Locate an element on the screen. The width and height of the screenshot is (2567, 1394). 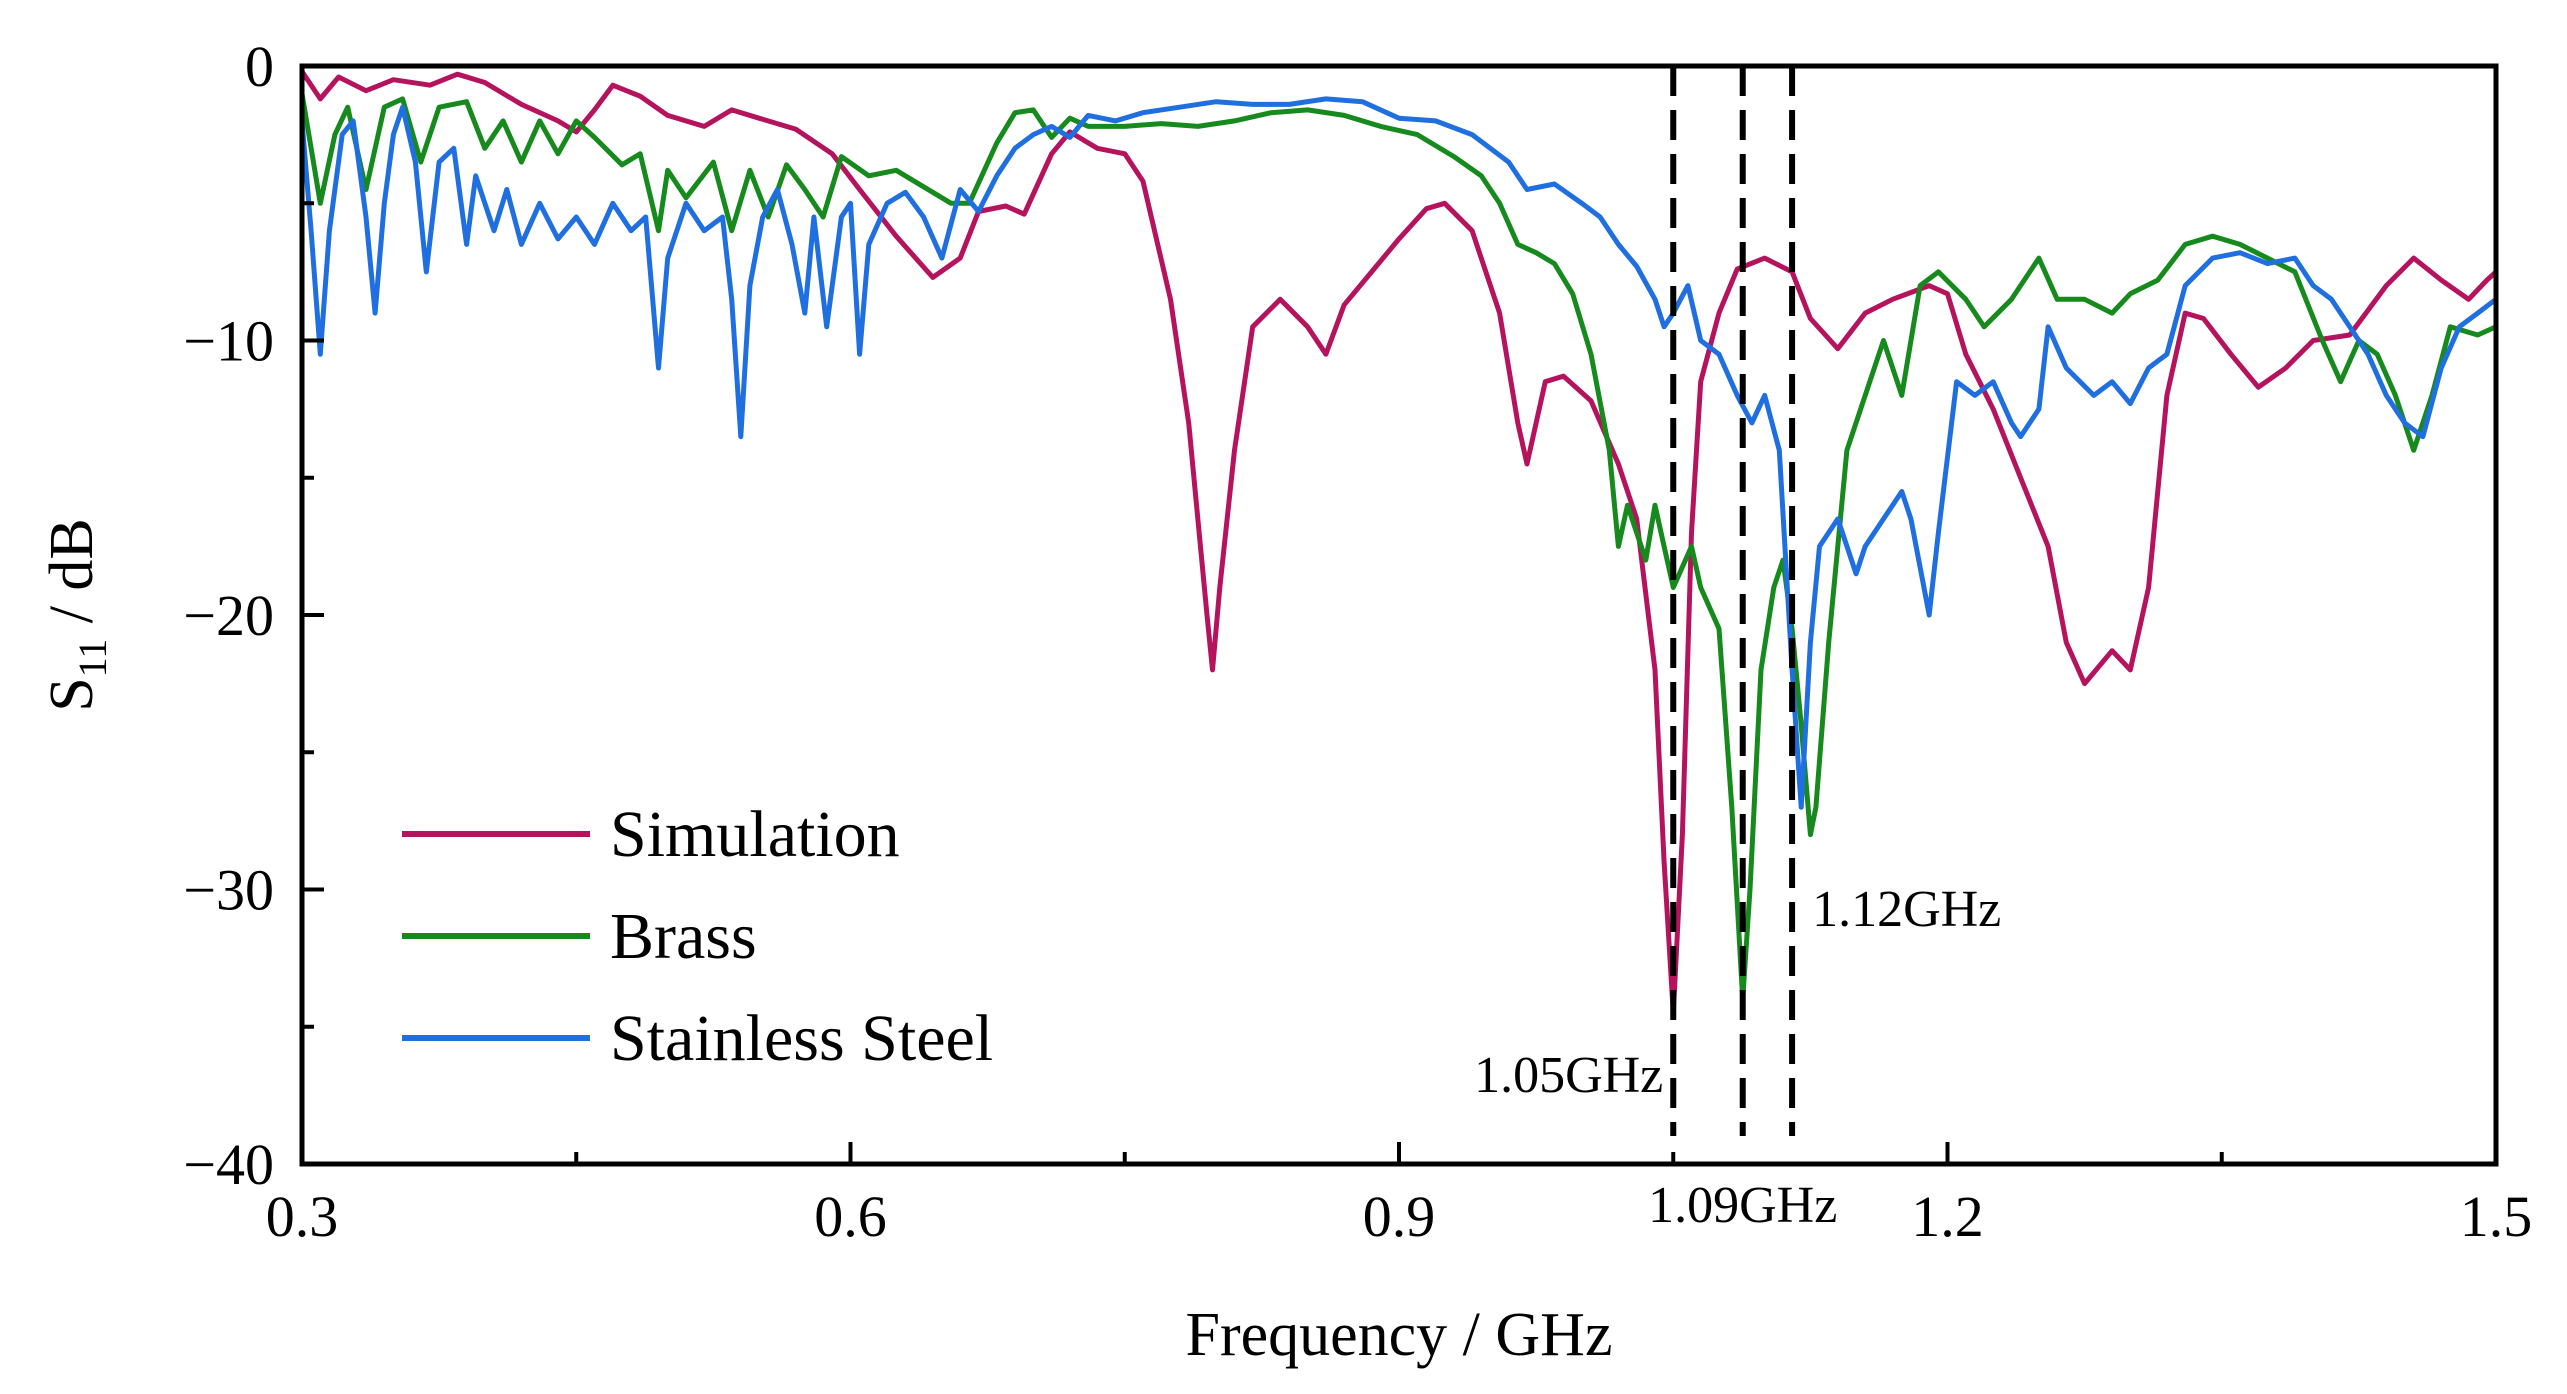
x-tick-label: 0.9 is located at coordinates (1399, 1216).